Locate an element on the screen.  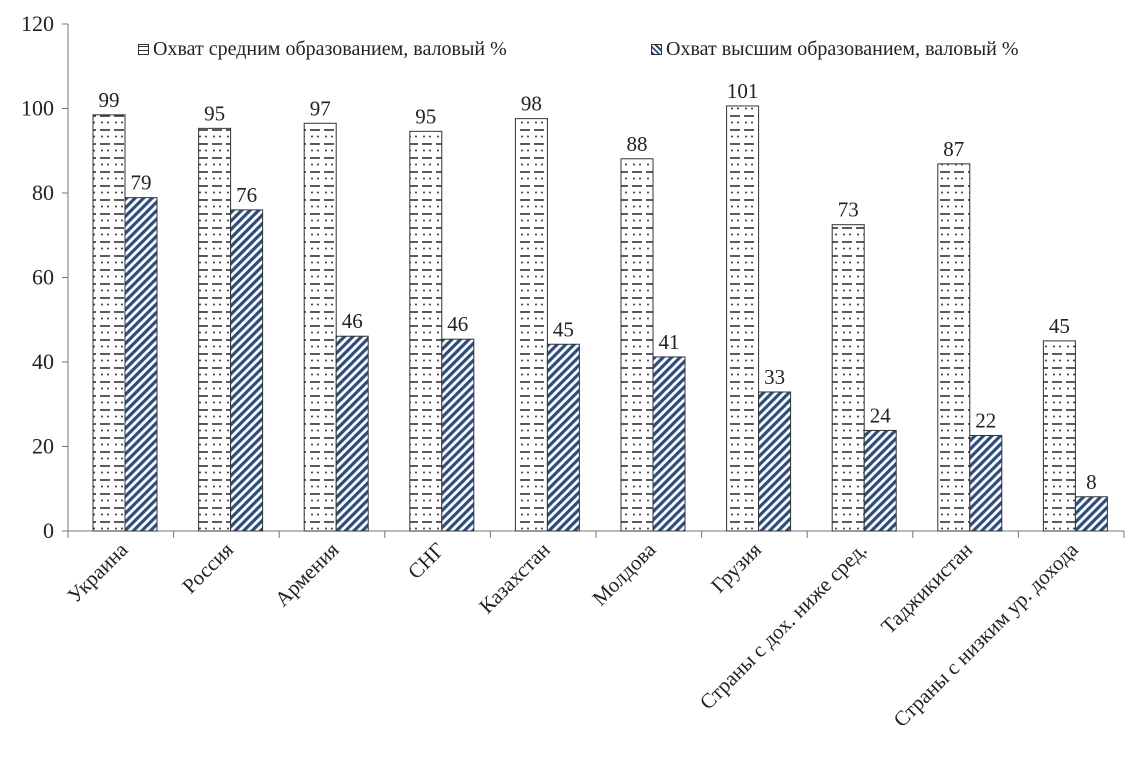
y-tick-label: 60 is located at coordinates (43, 277).